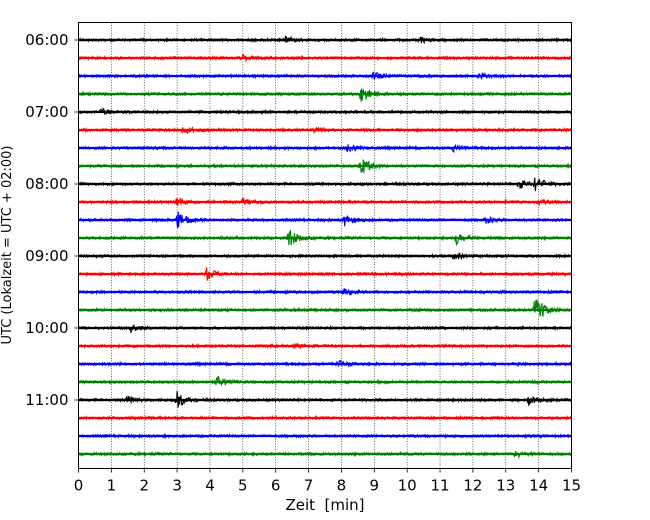 This screenshot has width=650, height=520. What do you see at coordinates (276, 486) in the screenshot?
I see `x-tick-label: 6` at bounding box center [276, 486].